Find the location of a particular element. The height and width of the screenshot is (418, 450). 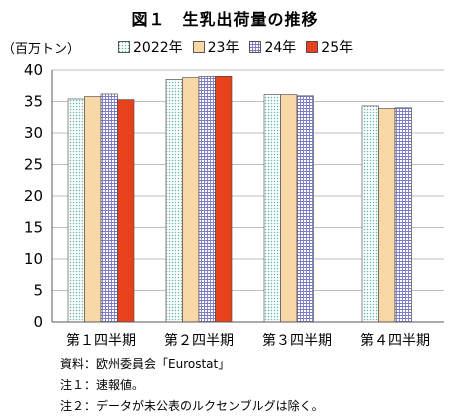

legend-label-24: 24年 is located at coordinates (280, 48).